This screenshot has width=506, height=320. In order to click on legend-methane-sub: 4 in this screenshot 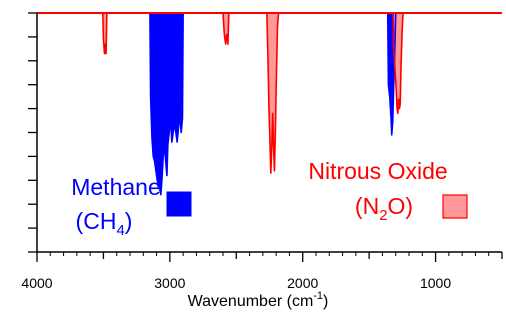, I will do `click(120, 230)`.